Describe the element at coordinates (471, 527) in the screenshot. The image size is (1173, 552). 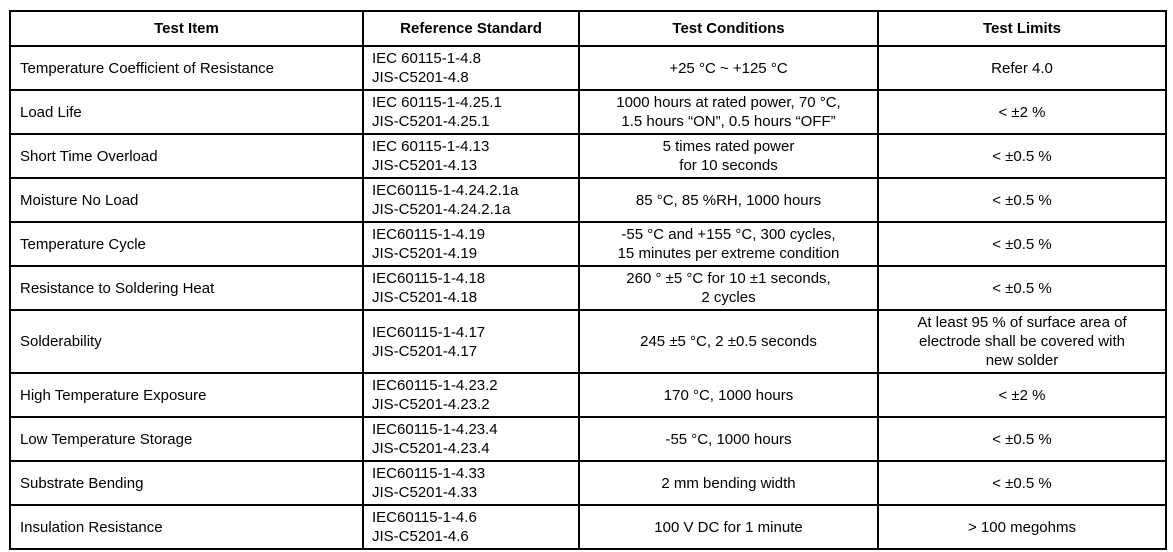
I see `cell-reference-standard: IEC60115-1-4.6 JIS-C5201-4.6` at that location.